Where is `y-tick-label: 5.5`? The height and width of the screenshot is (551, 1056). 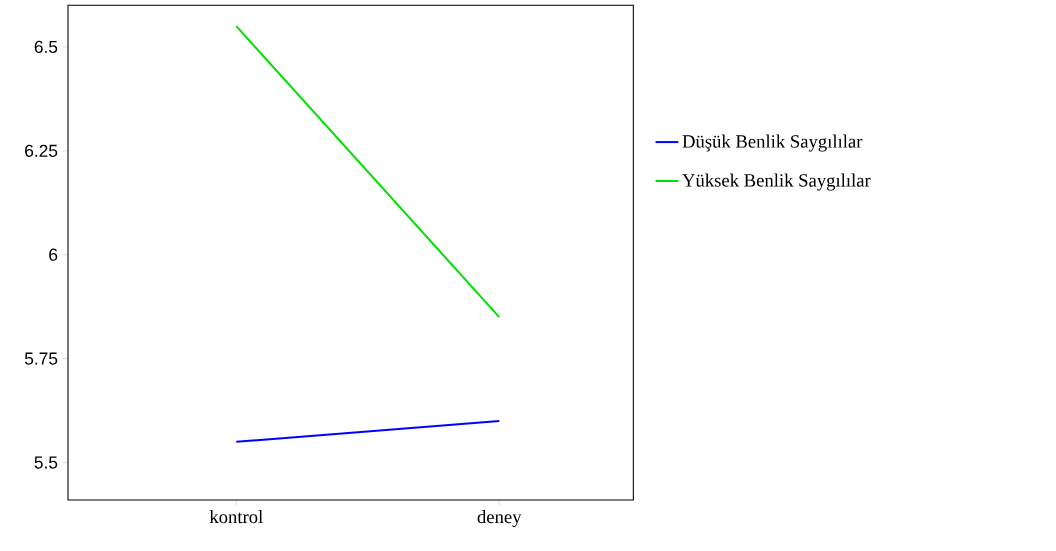
y-tick-label: 5.5 is located at coordinates (46, 462).